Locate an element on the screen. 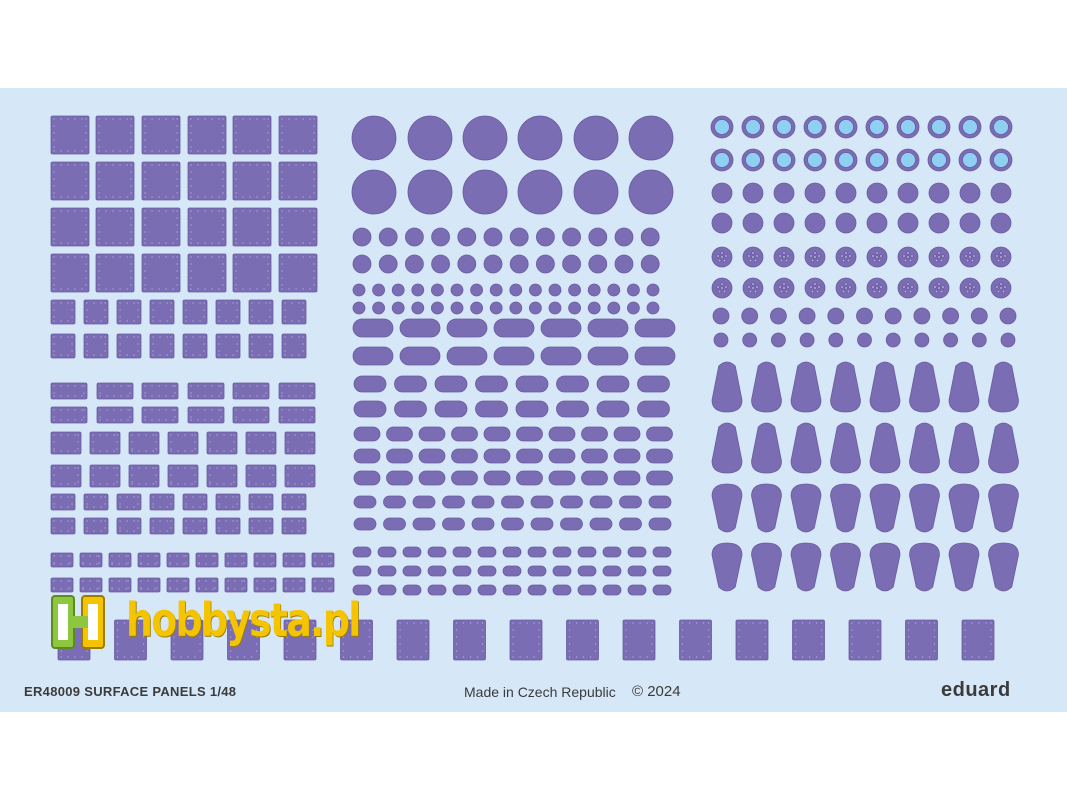  made-in-label: Made in Czech Republic is located at coordinates (540, 692).